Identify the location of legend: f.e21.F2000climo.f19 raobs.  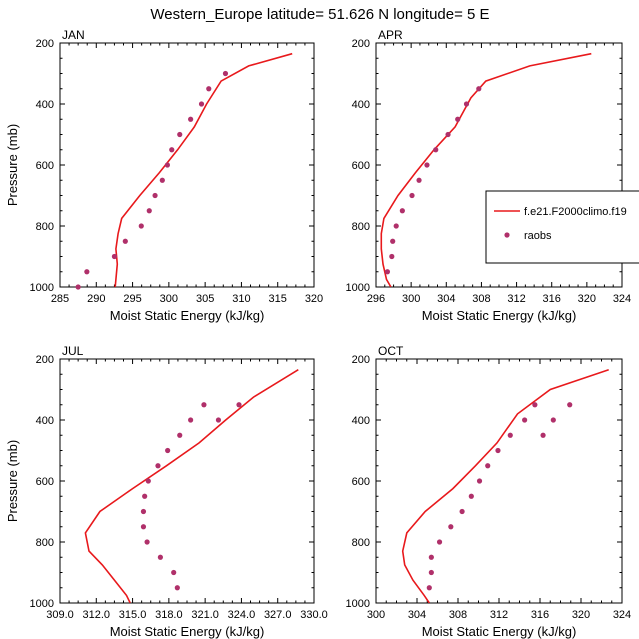
(562, 227).